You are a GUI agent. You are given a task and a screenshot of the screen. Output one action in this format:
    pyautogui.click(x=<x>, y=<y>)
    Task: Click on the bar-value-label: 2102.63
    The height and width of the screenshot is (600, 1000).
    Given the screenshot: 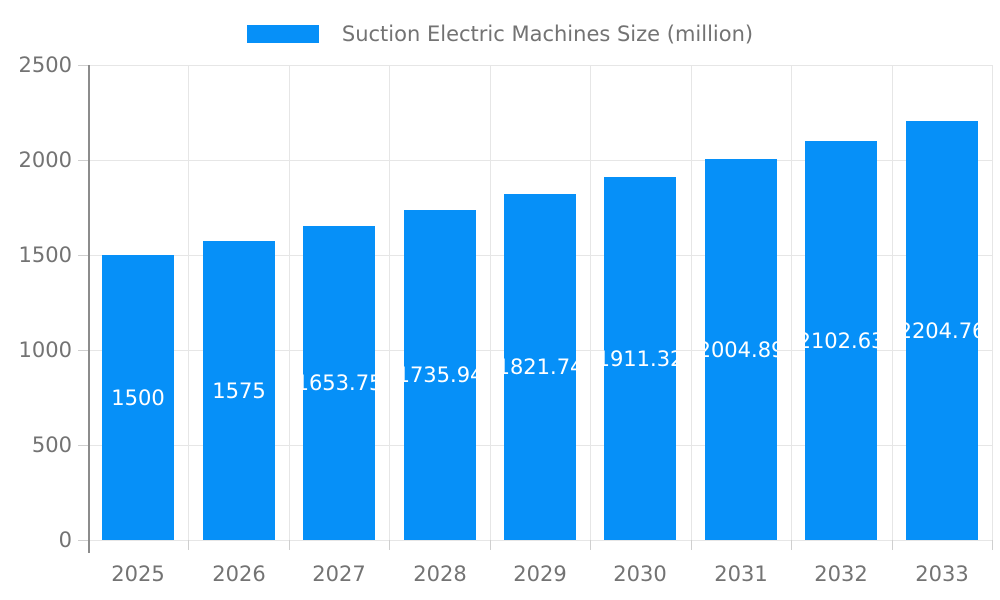 What is the action you would take?
    pyautogui.click(x=841, y=340)
    